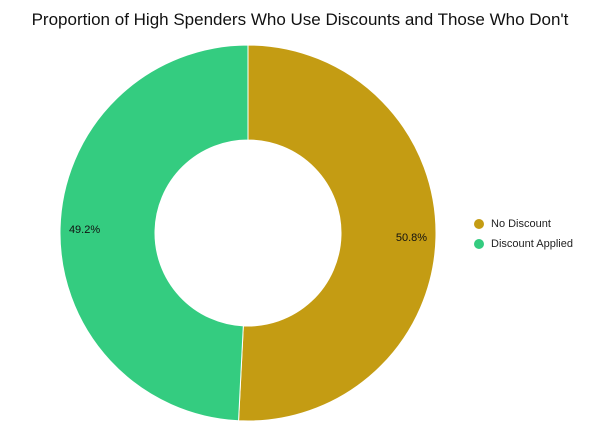 The image size is (600, 435). Describe the element at coordinates (84, 230) in the screenshot. I see `slice-label-discount-applied: 49.2%` at that location.